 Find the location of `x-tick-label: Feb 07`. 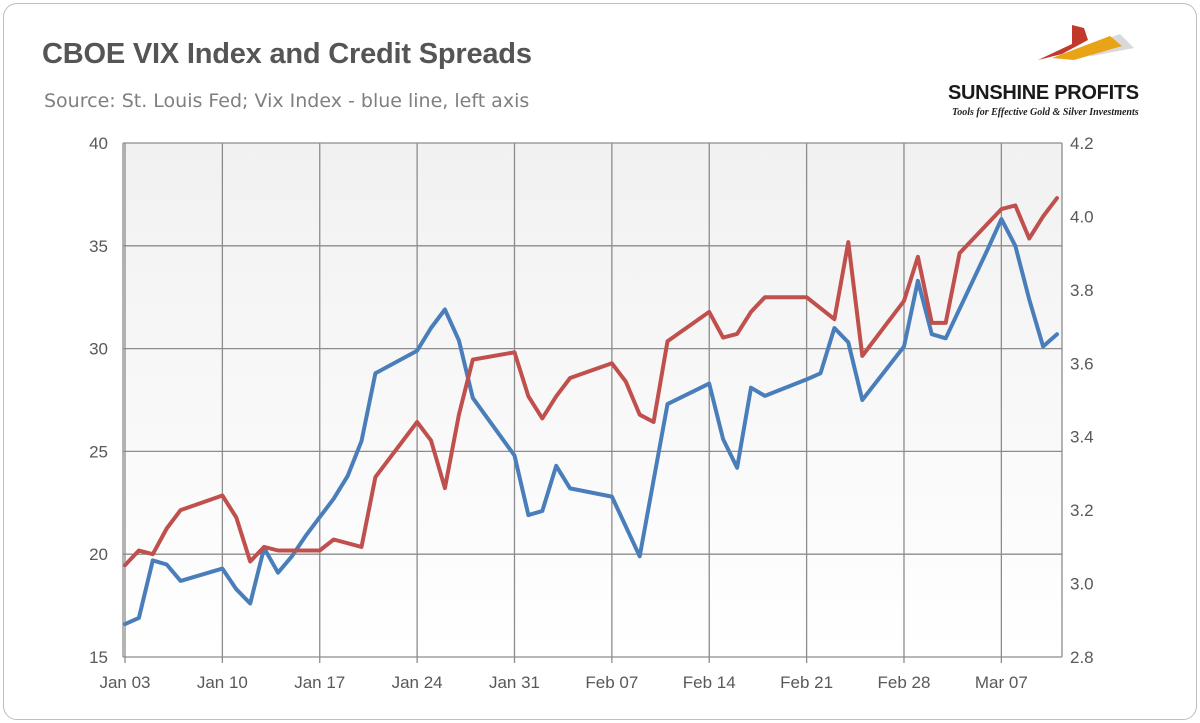

x-tick-label: Feb 07 is located at coordinates (611, 682).